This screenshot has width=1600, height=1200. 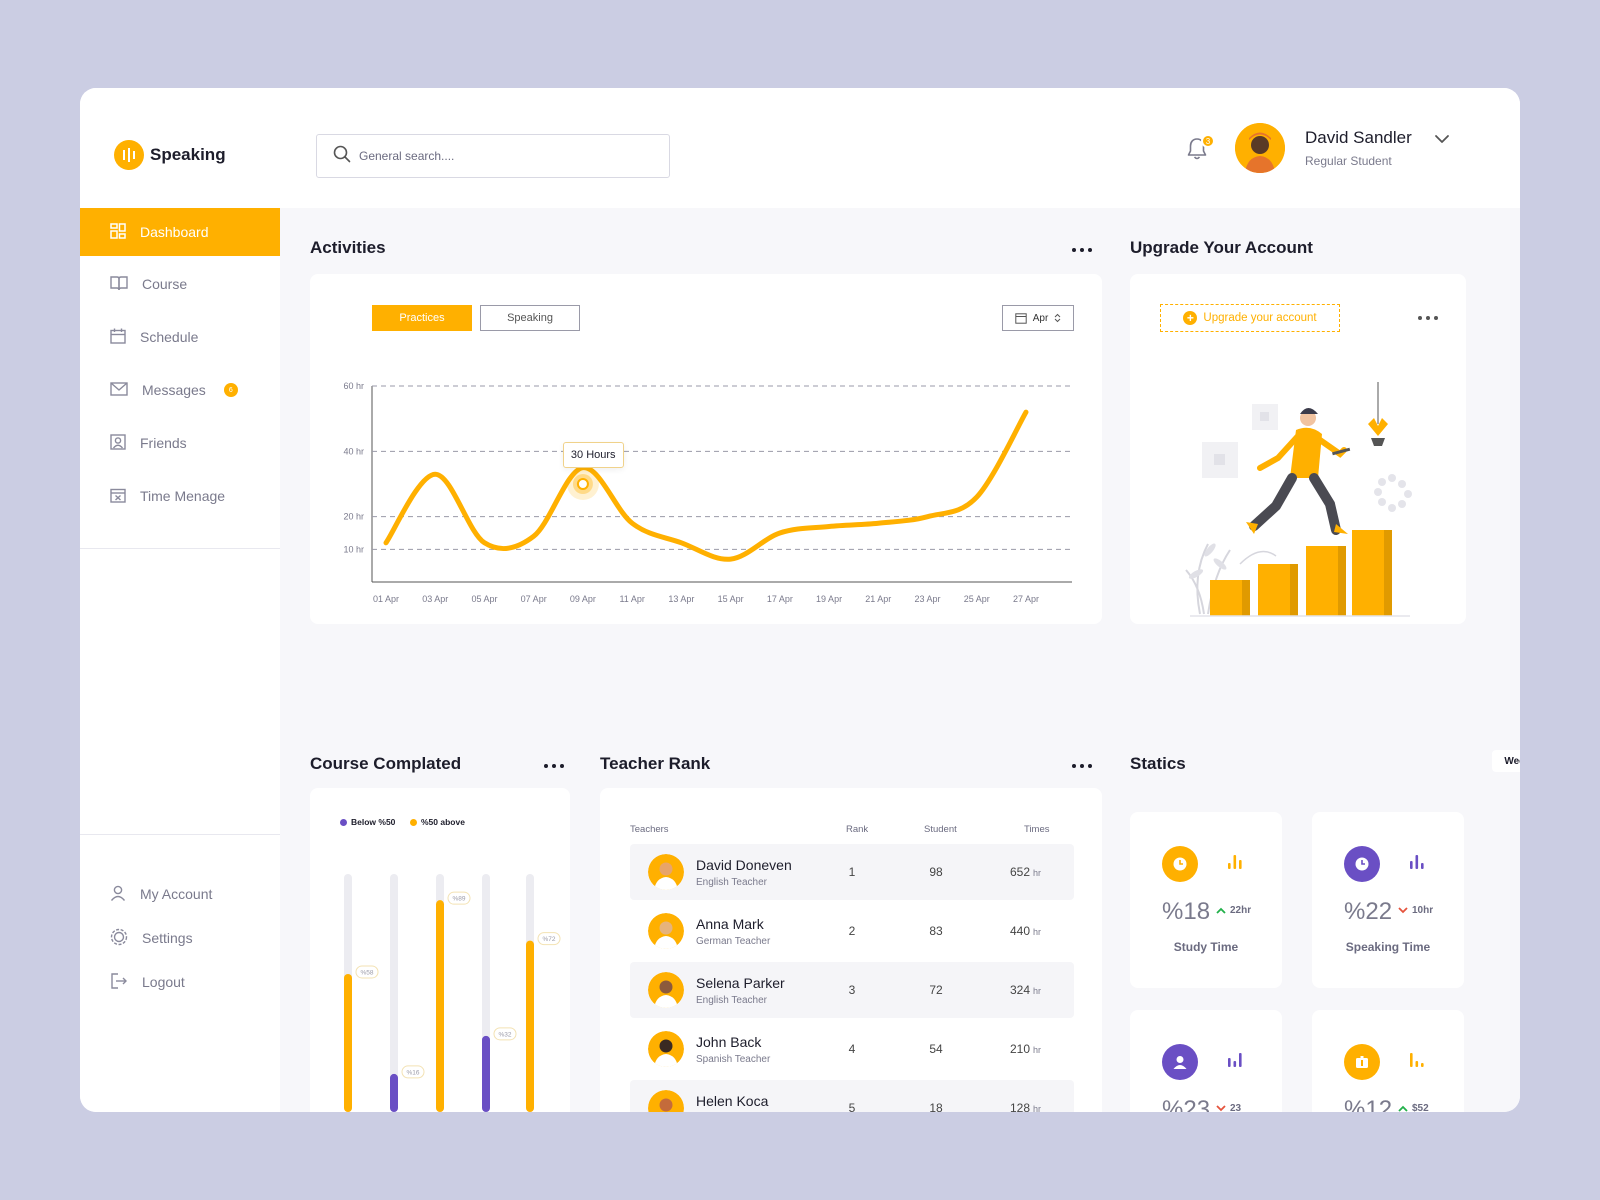 What do you see at coordinates (1260, 318) in the screenshot?
I see `upgrade-button-label: Upgrade your account` at bounding box center [1260, 318].